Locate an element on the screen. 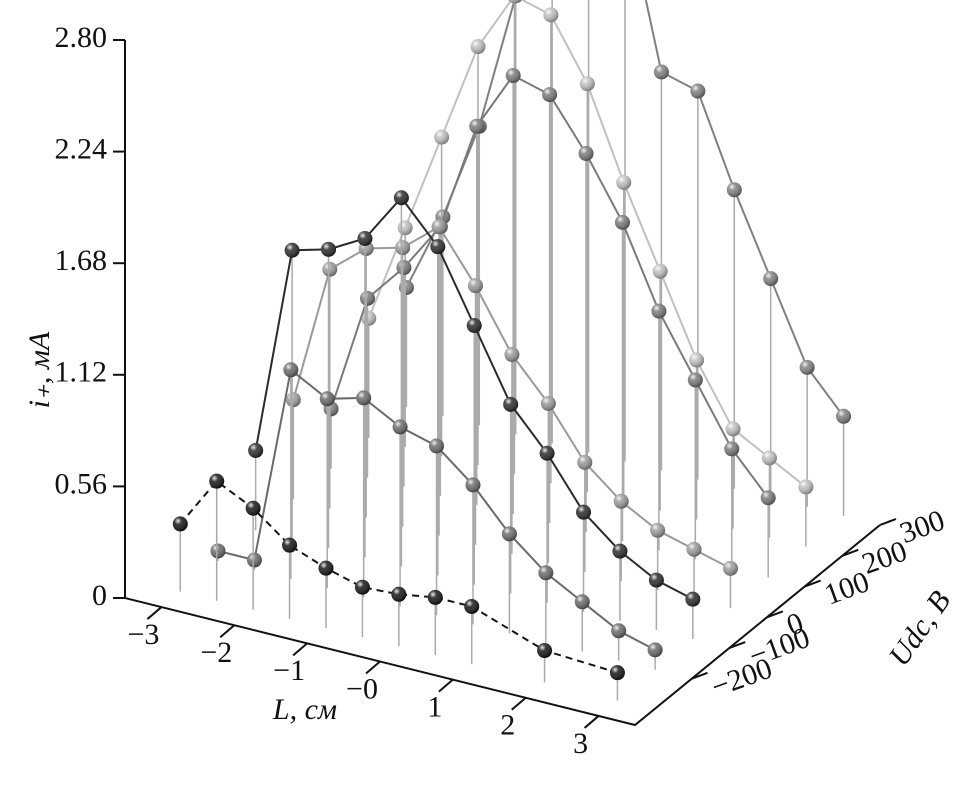 This screenshot has width=979, height=797. y-axis-title: Udc, В is located at coordinates (919, 628).